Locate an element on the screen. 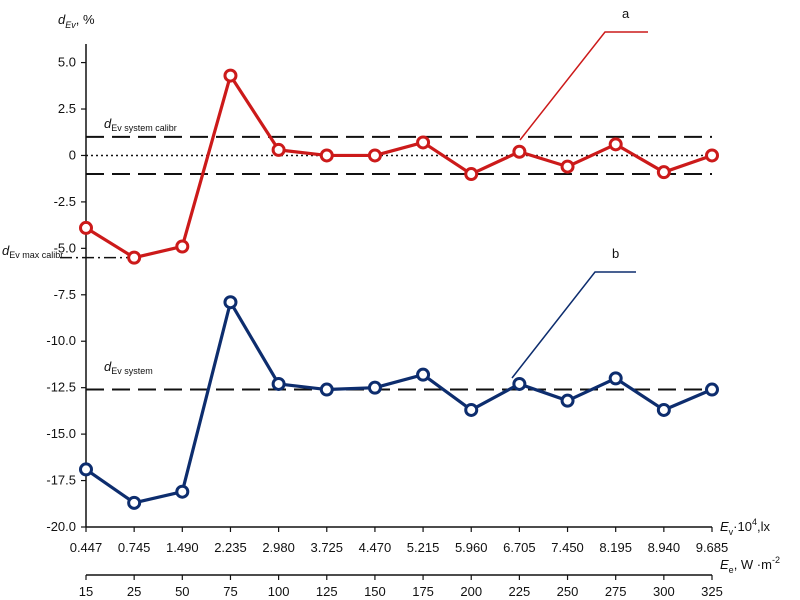 Image resolution: width=800 pixels, height=600 pixels. y-axis-label: dEv, % is located at coordinates (76, 21).